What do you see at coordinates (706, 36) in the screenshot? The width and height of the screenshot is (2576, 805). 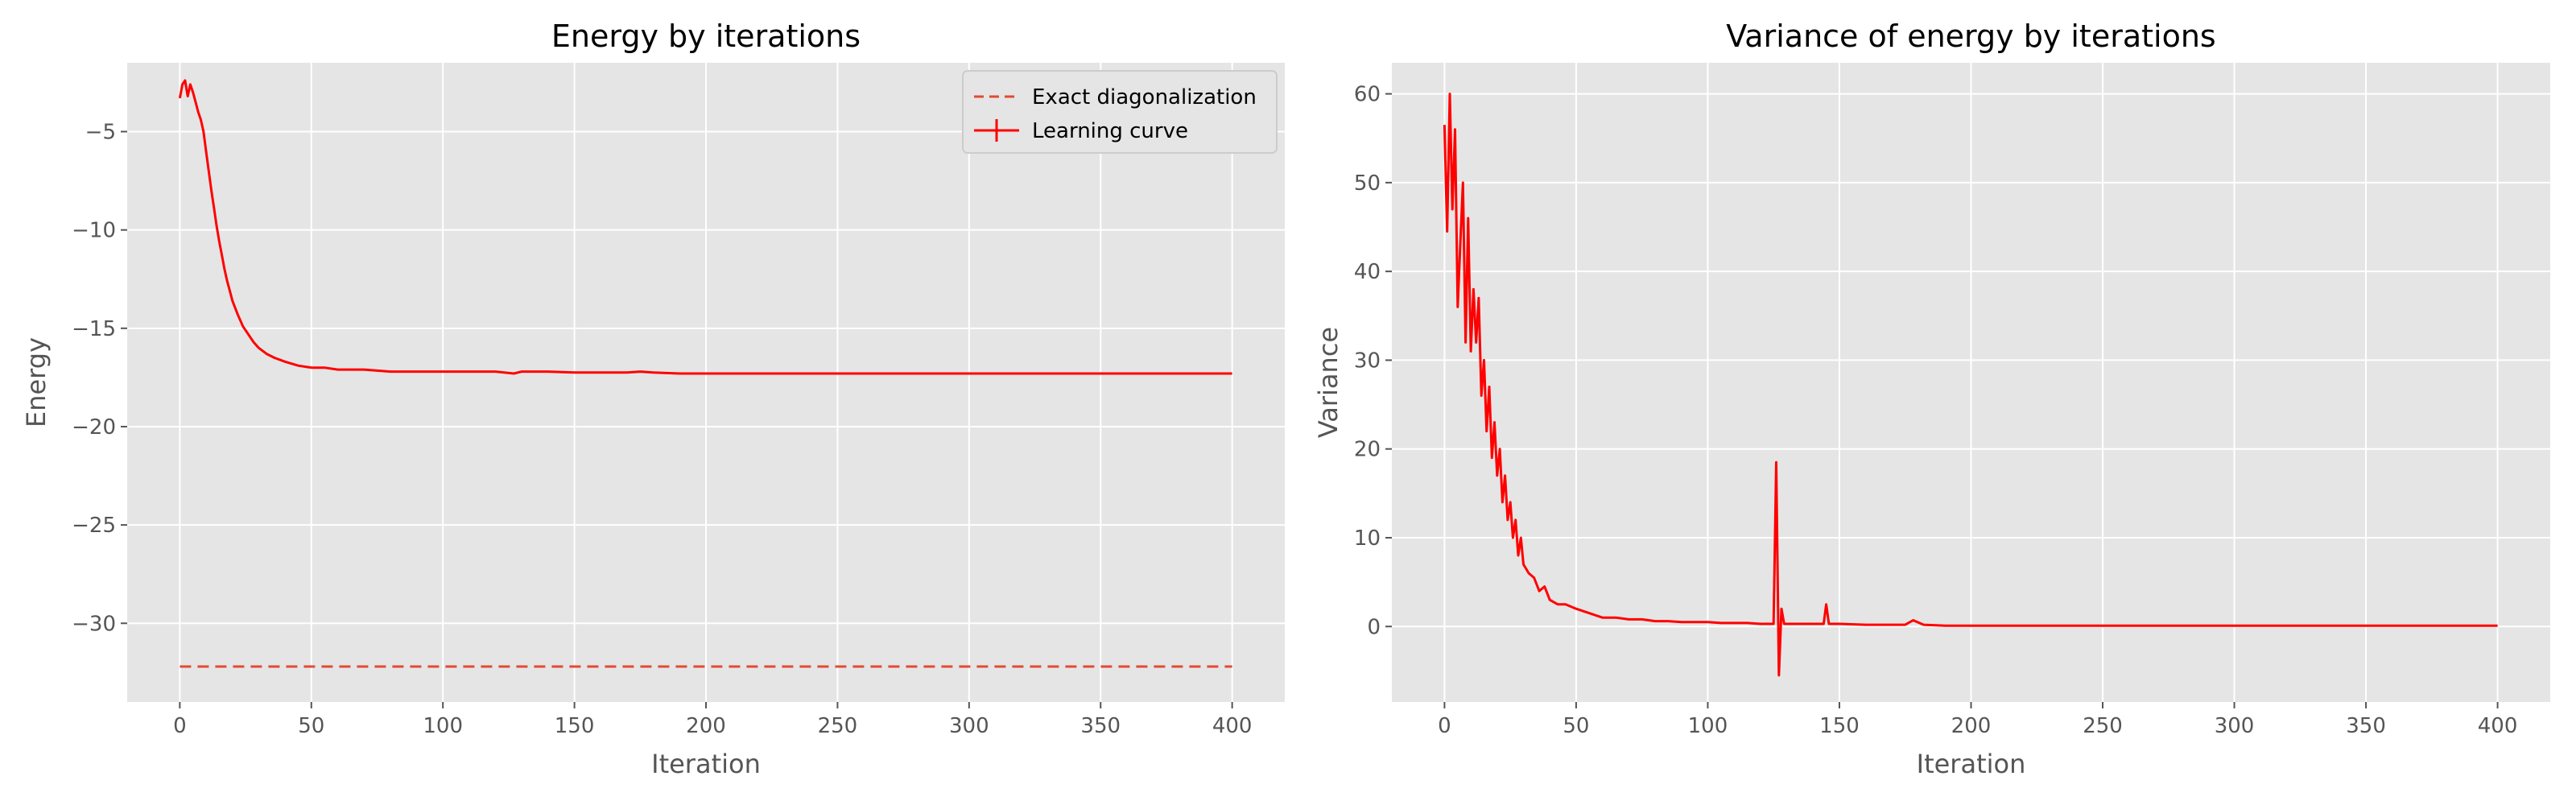 I see `energy-chart-title: Energy by iterations` at bounding box center [706, 36].